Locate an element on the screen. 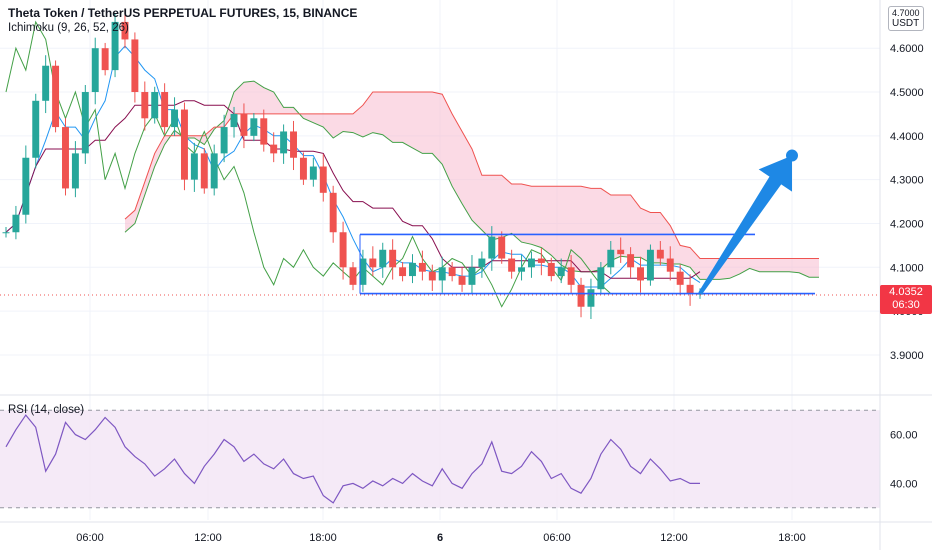 This screenshot has width=932, height=550. arrow-endpoint is located at coordinates (792, 155).